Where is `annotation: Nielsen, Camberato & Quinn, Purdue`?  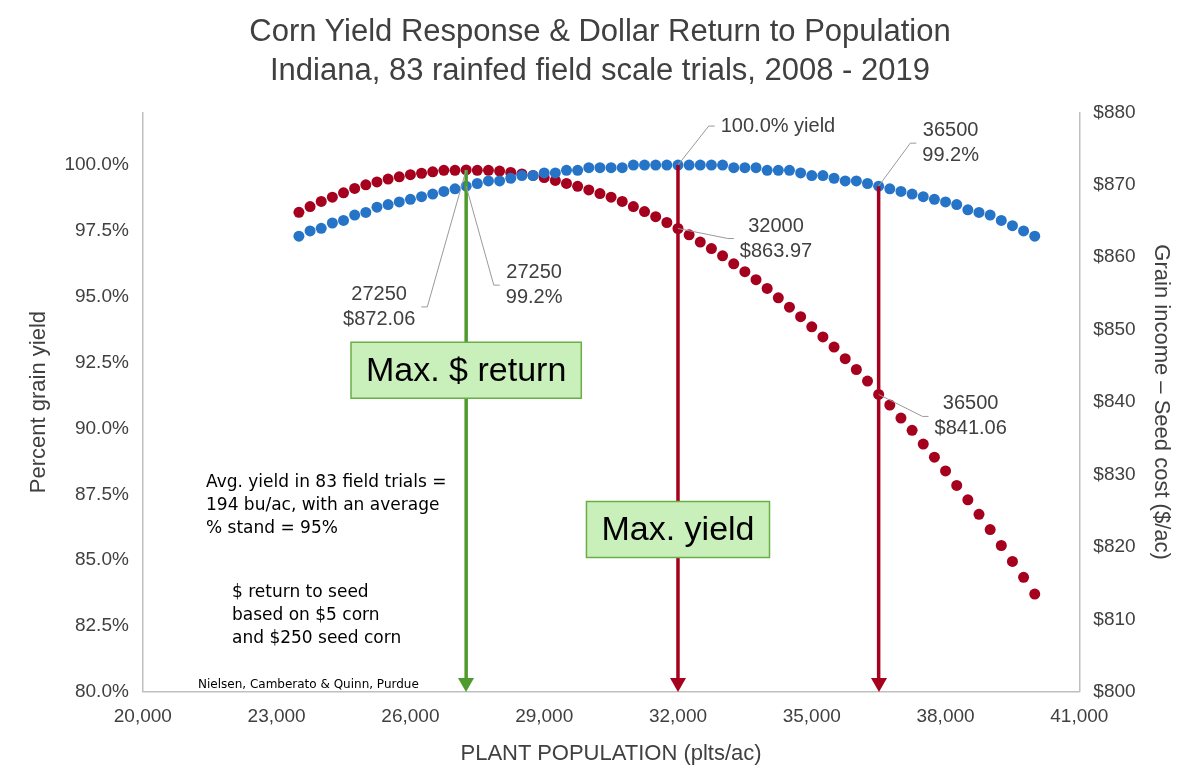
annotation: Nielsen, Camberato & Quinn, Purdue is located at coordinates (308, 684).